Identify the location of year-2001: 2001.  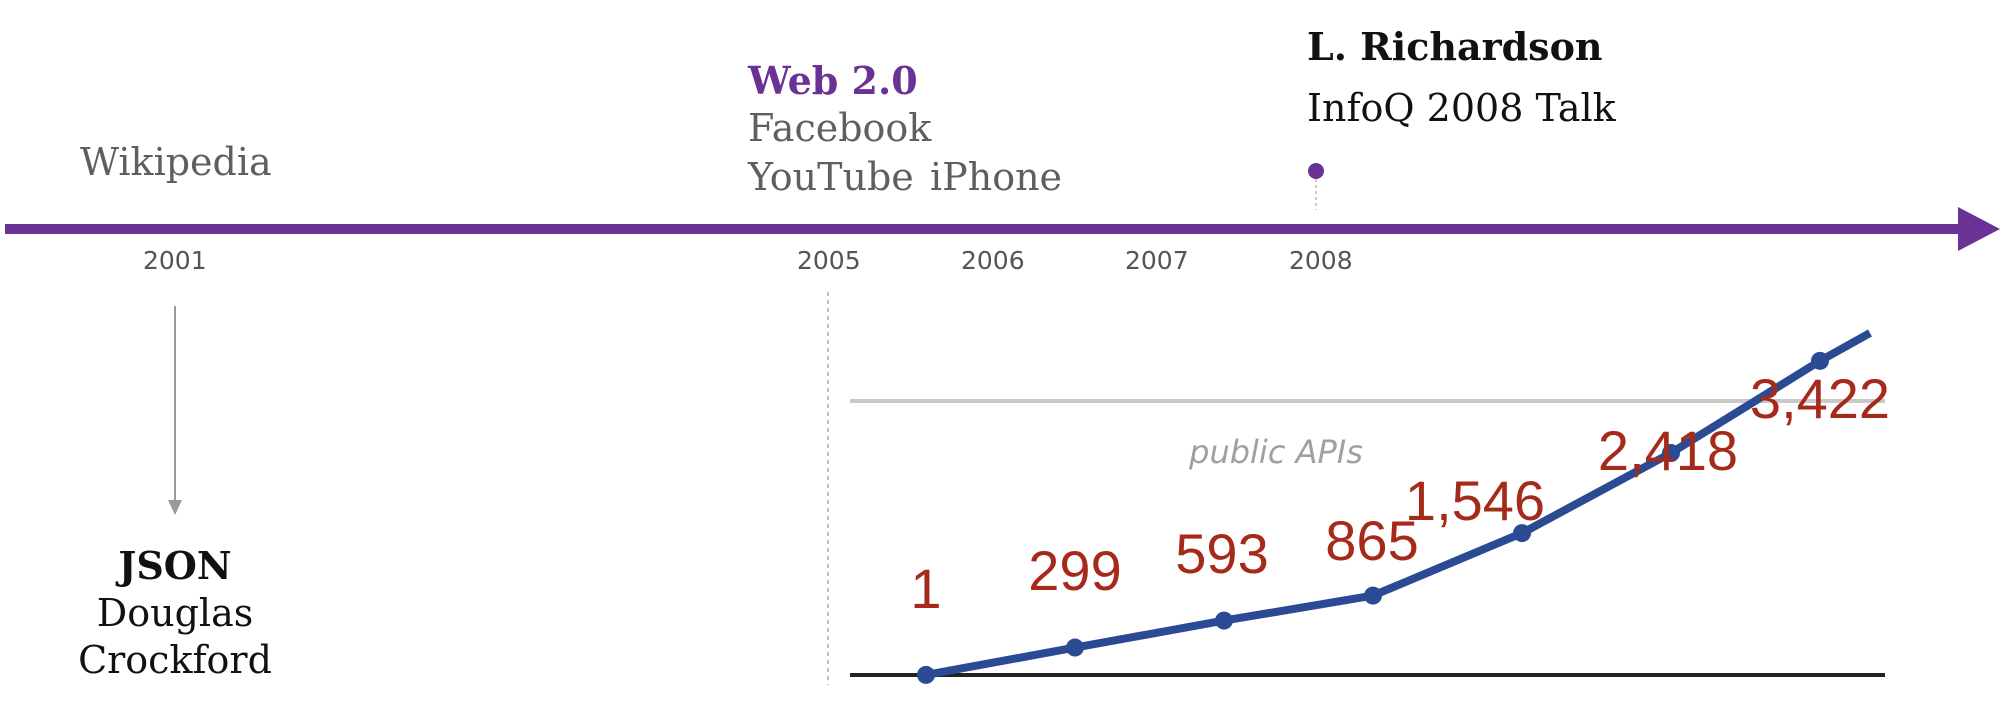
(175, 260).